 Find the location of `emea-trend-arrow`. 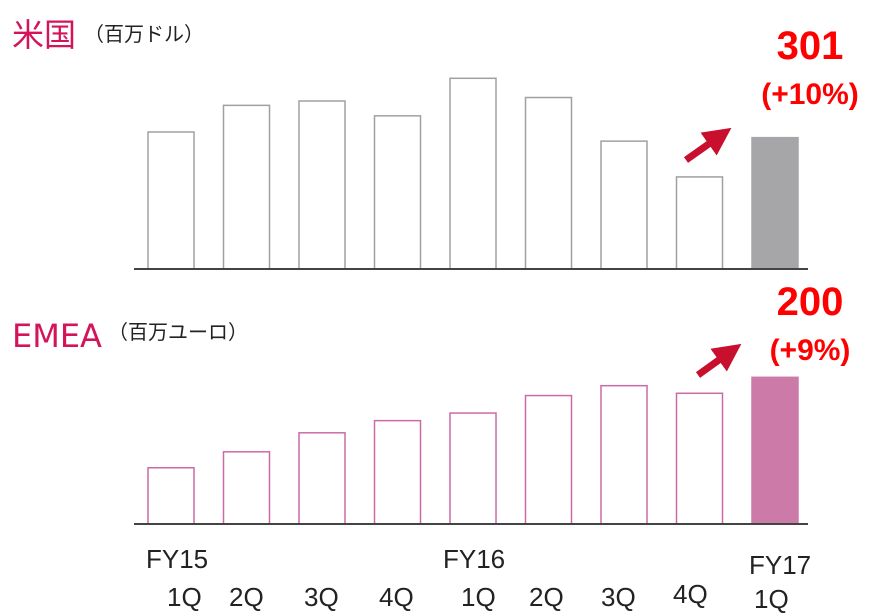

emea-trend-arrow is located at coordinates (718, 360).